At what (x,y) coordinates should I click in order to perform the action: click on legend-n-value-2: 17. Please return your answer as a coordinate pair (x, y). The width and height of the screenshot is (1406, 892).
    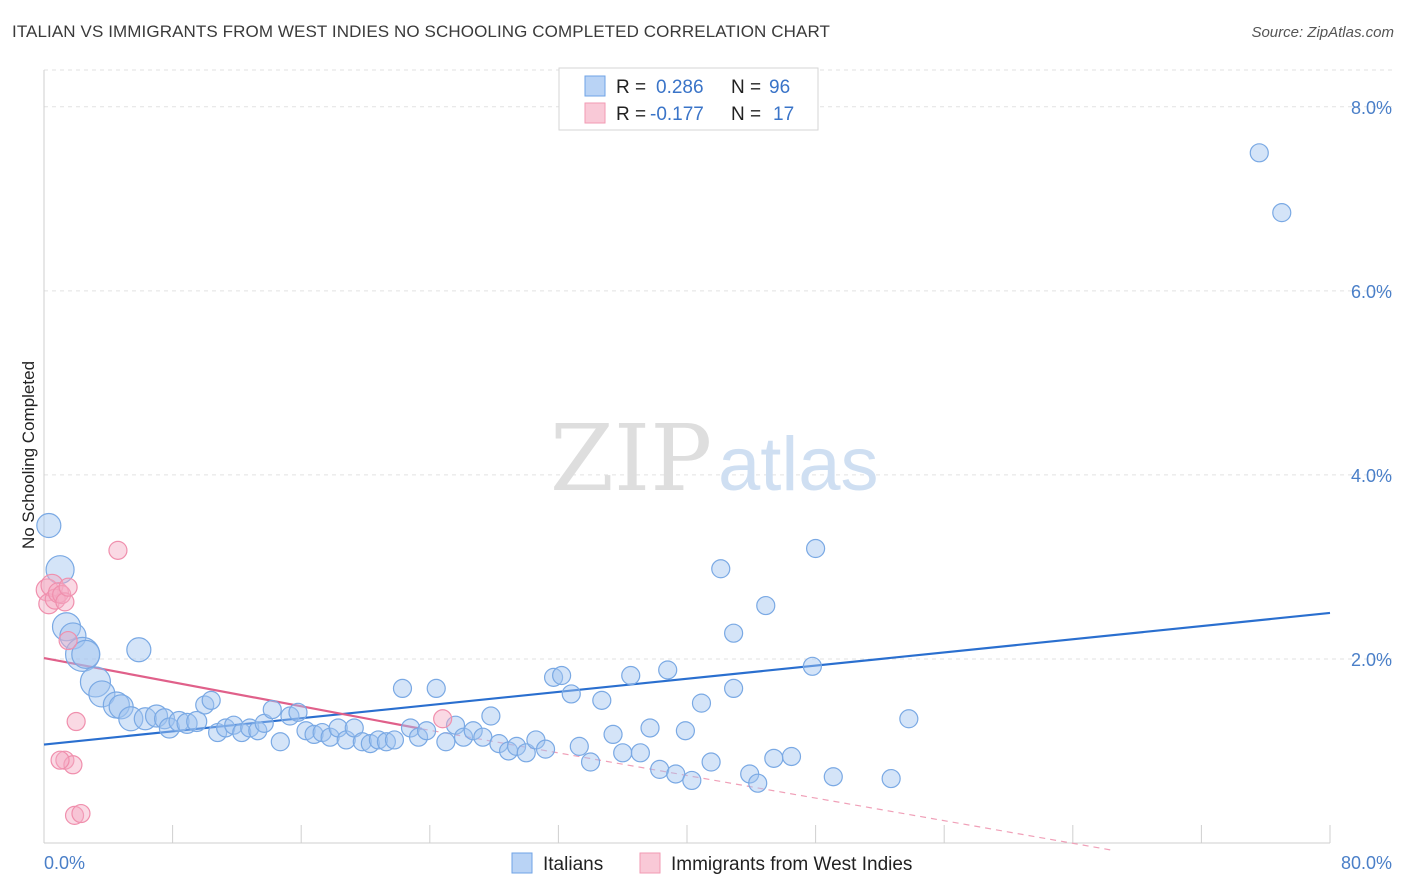
    Looking at the image, I should click on (783, 114).